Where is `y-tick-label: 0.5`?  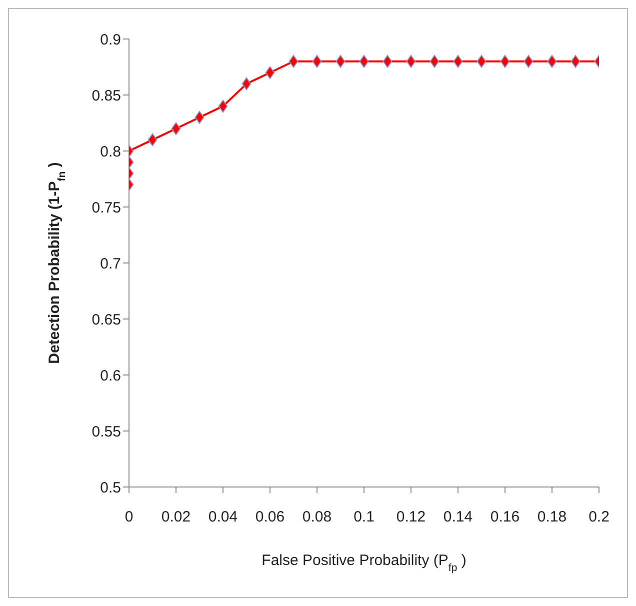 y-tick-label: 0.5 is located at coordinates (110, 487).